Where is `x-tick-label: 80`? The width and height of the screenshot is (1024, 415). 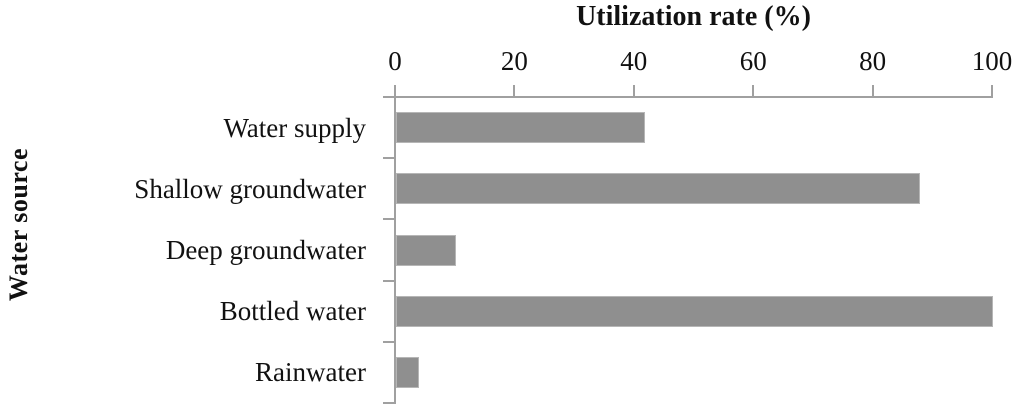
x-tick-label: 80 is located at coordinates (873, 61).